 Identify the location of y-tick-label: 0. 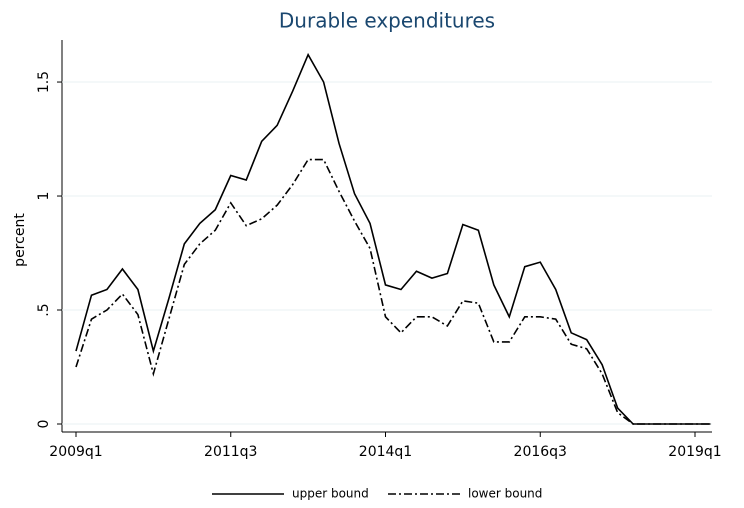
(44, 424).